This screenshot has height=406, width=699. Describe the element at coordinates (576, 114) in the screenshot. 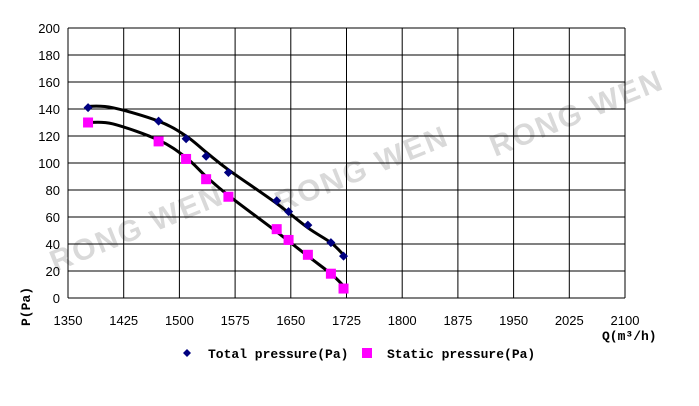

I see `watermark-3: RONG WEN` at that location.